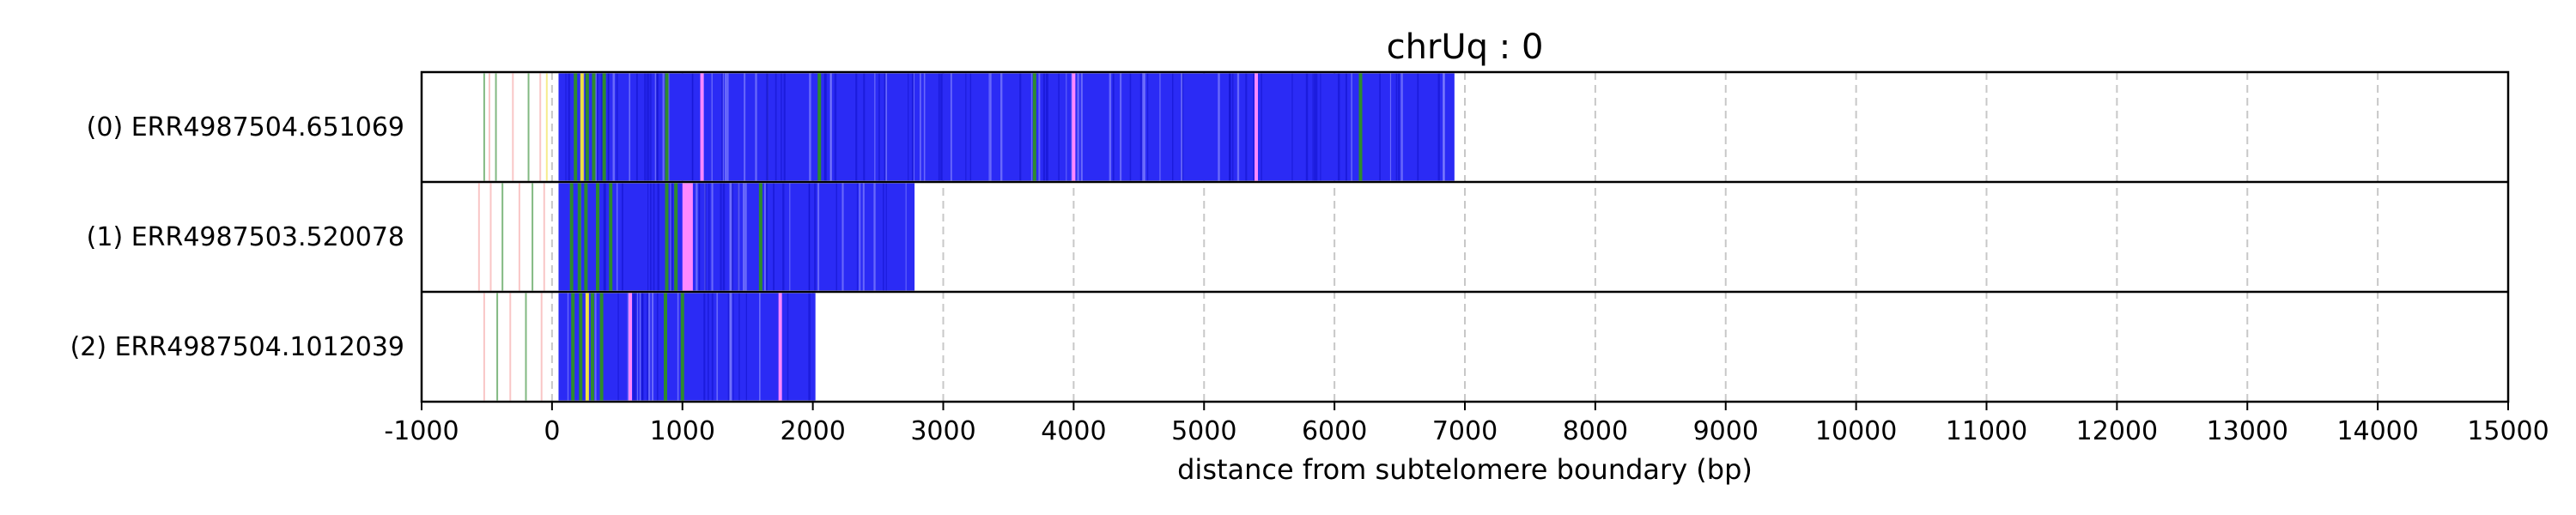 This screenshot has height=515, width=2576. Describe the element at coordinates (421, 431) in the screenshot. I see `x-tick-label: -1000` at that location.